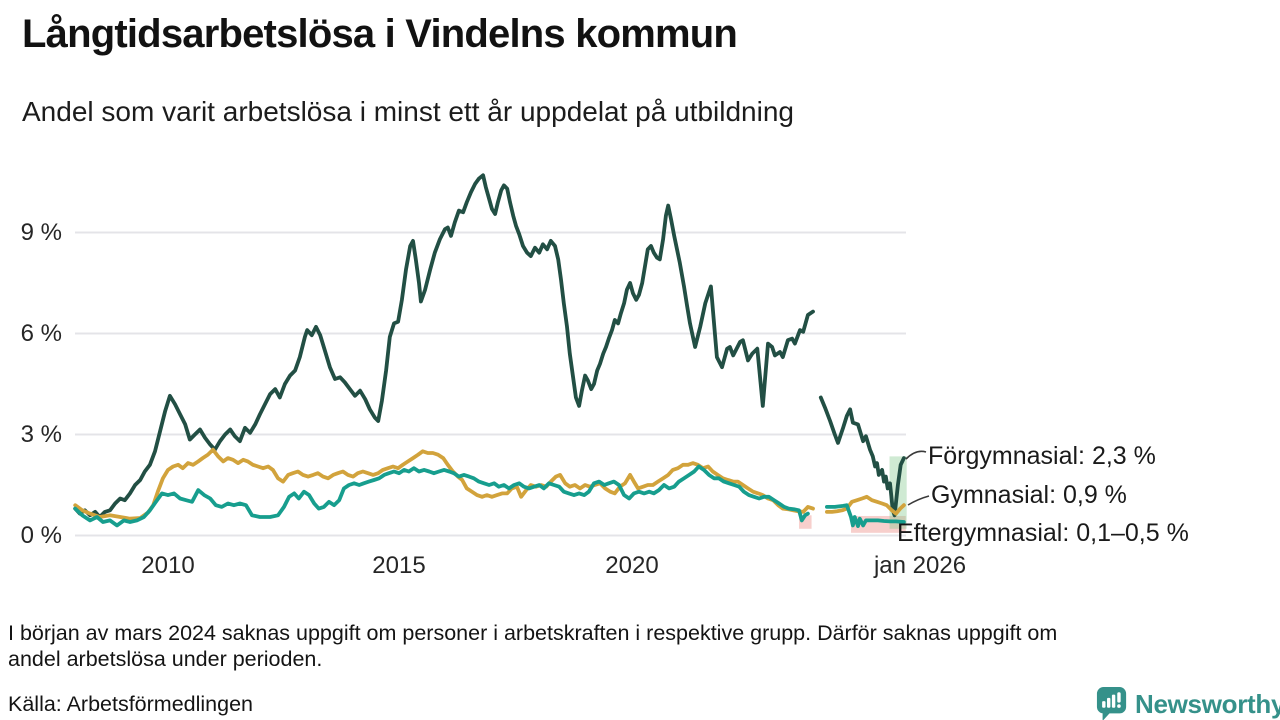 This screenshot has height=720, width=1280. Describe the element at coordinates (131, 704) in the screenshot. I see `source-note: Källa: Arbetsförmedlingen` at that location.